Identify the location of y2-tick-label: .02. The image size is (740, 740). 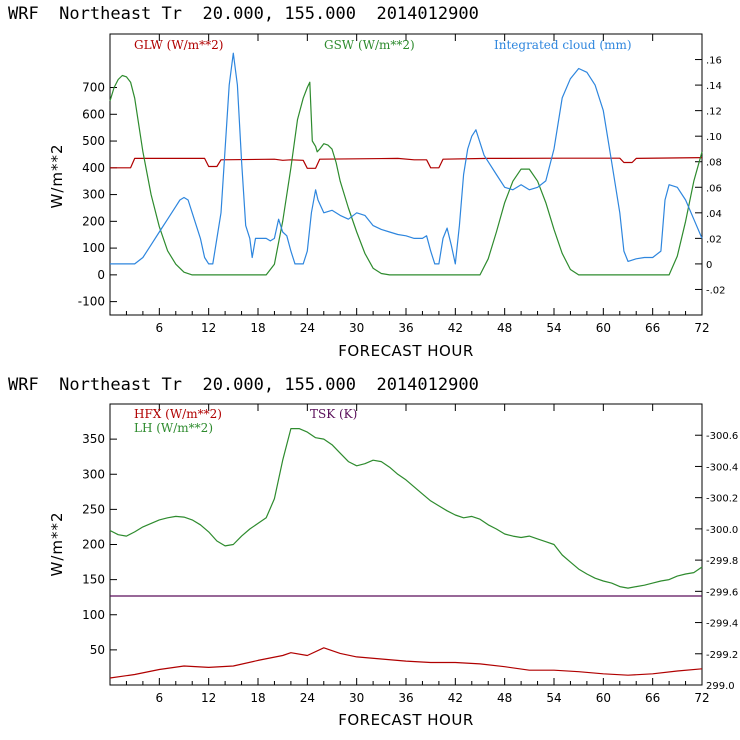
(714, 239).